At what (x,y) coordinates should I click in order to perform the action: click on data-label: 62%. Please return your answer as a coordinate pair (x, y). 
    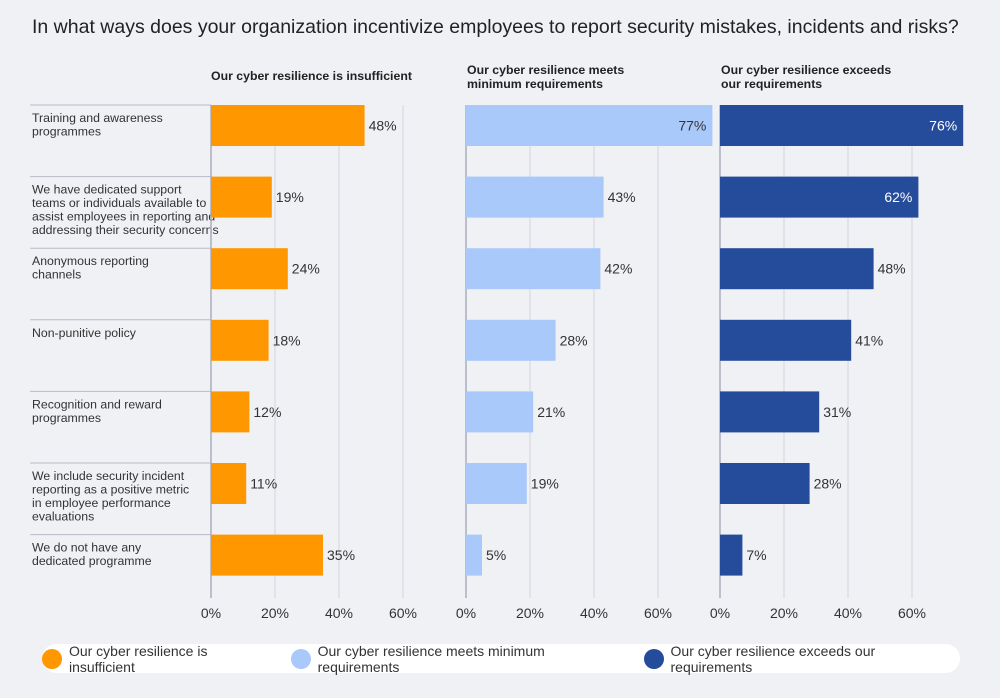
    Looking at the image, I should click on (898, 197).